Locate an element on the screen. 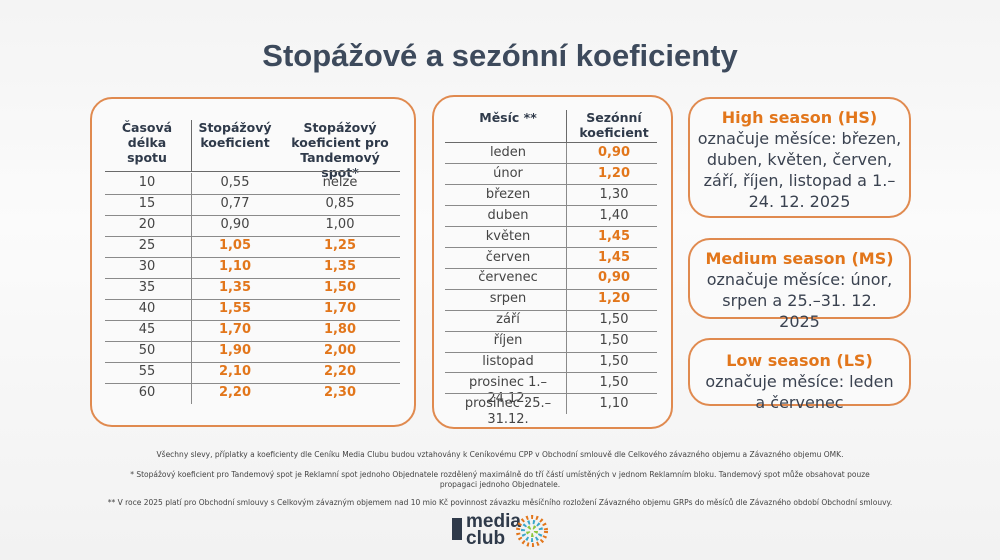 The width and height of the screenshot is (1000, 560). table-cell: 35 is located at coordinates (147, 287).